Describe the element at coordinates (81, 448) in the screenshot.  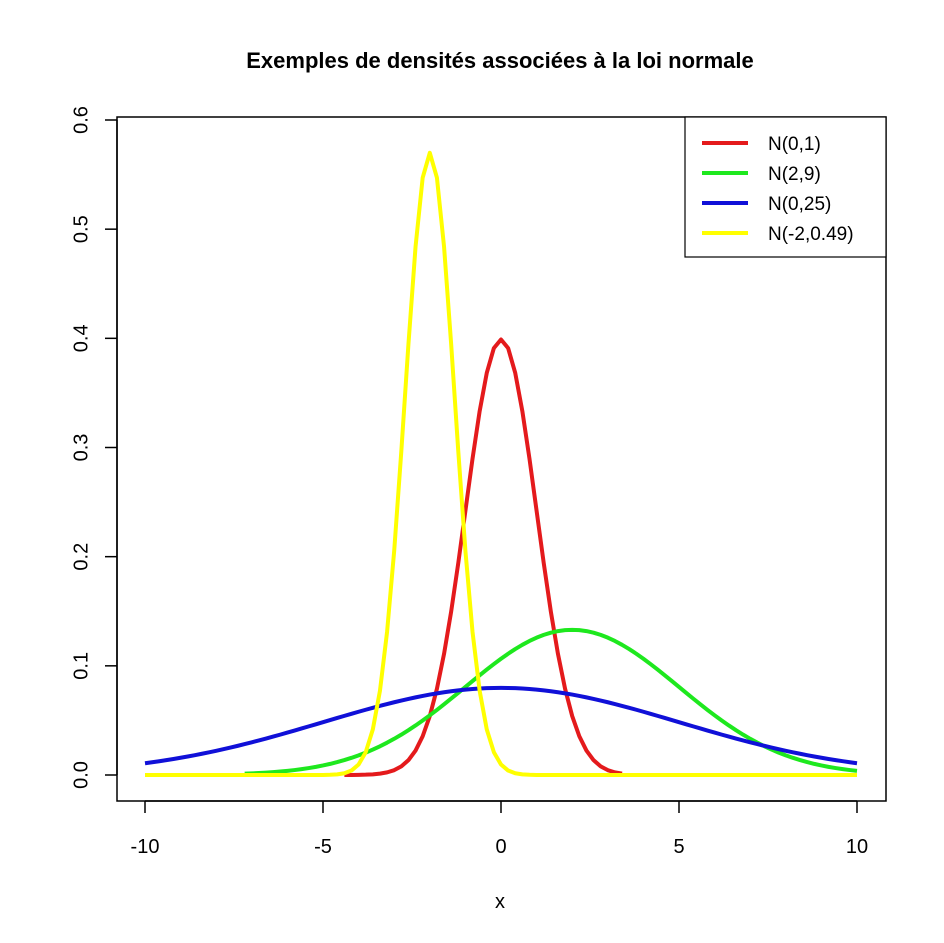
I see `y-tick-label: 0.3` at that location.